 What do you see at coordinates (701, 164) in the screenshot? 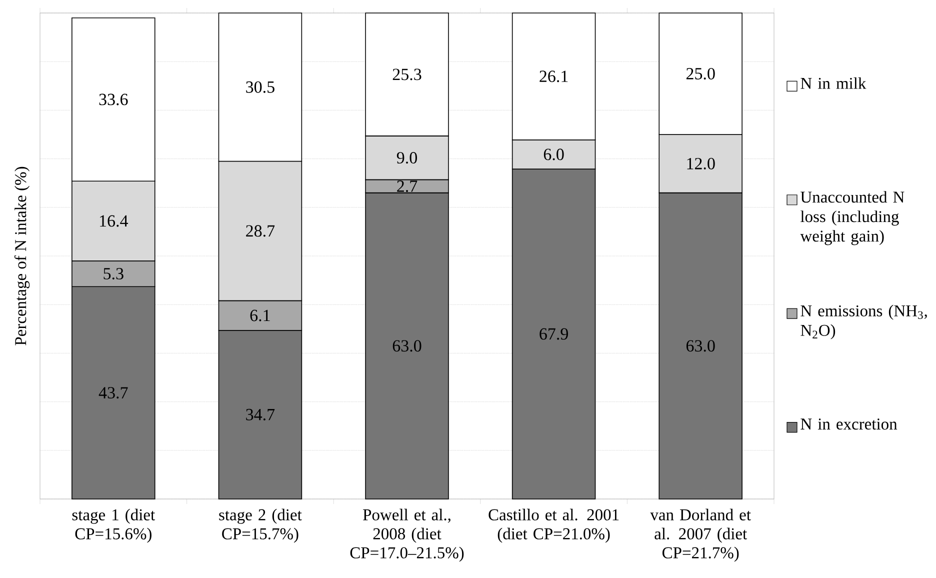
I see `data-label: 12.0` at bounding box center [701, 164].